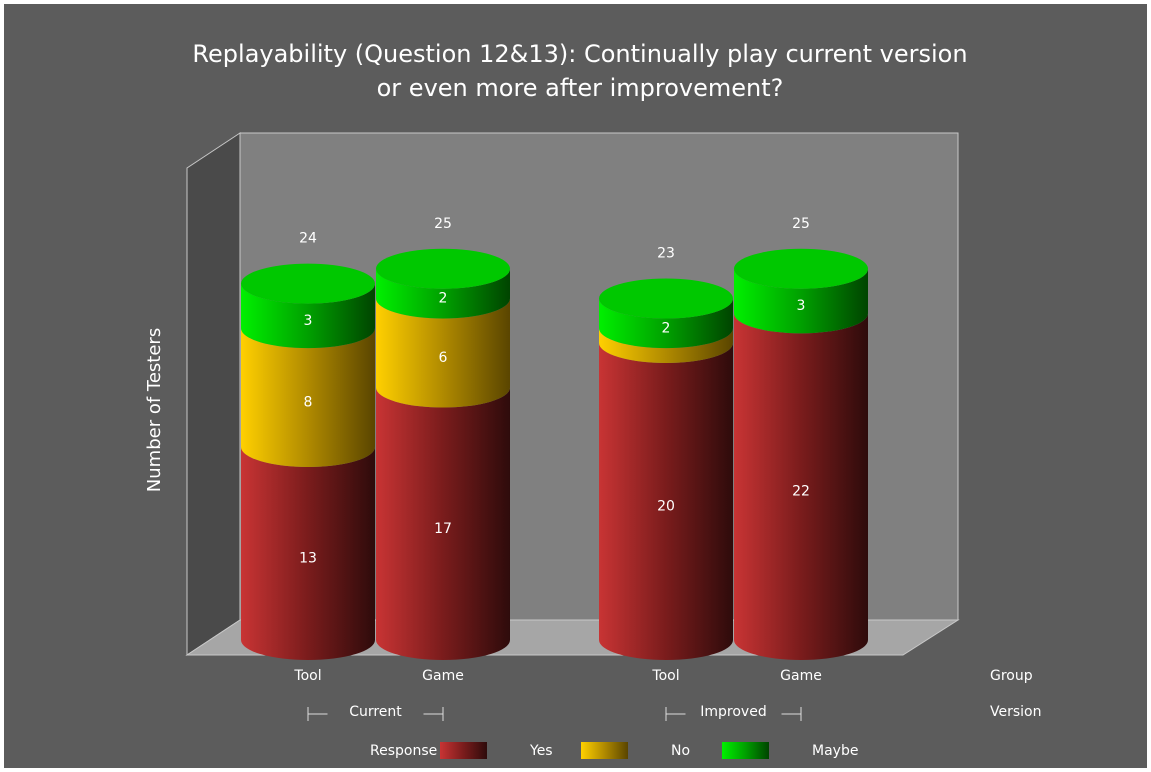 The width and height of the screenshot is (1151, 772). What do you see at coordinates (1015, 712) in the screenshot?
I see `group-axis-label: Version` at bounding box center [1015, 712].